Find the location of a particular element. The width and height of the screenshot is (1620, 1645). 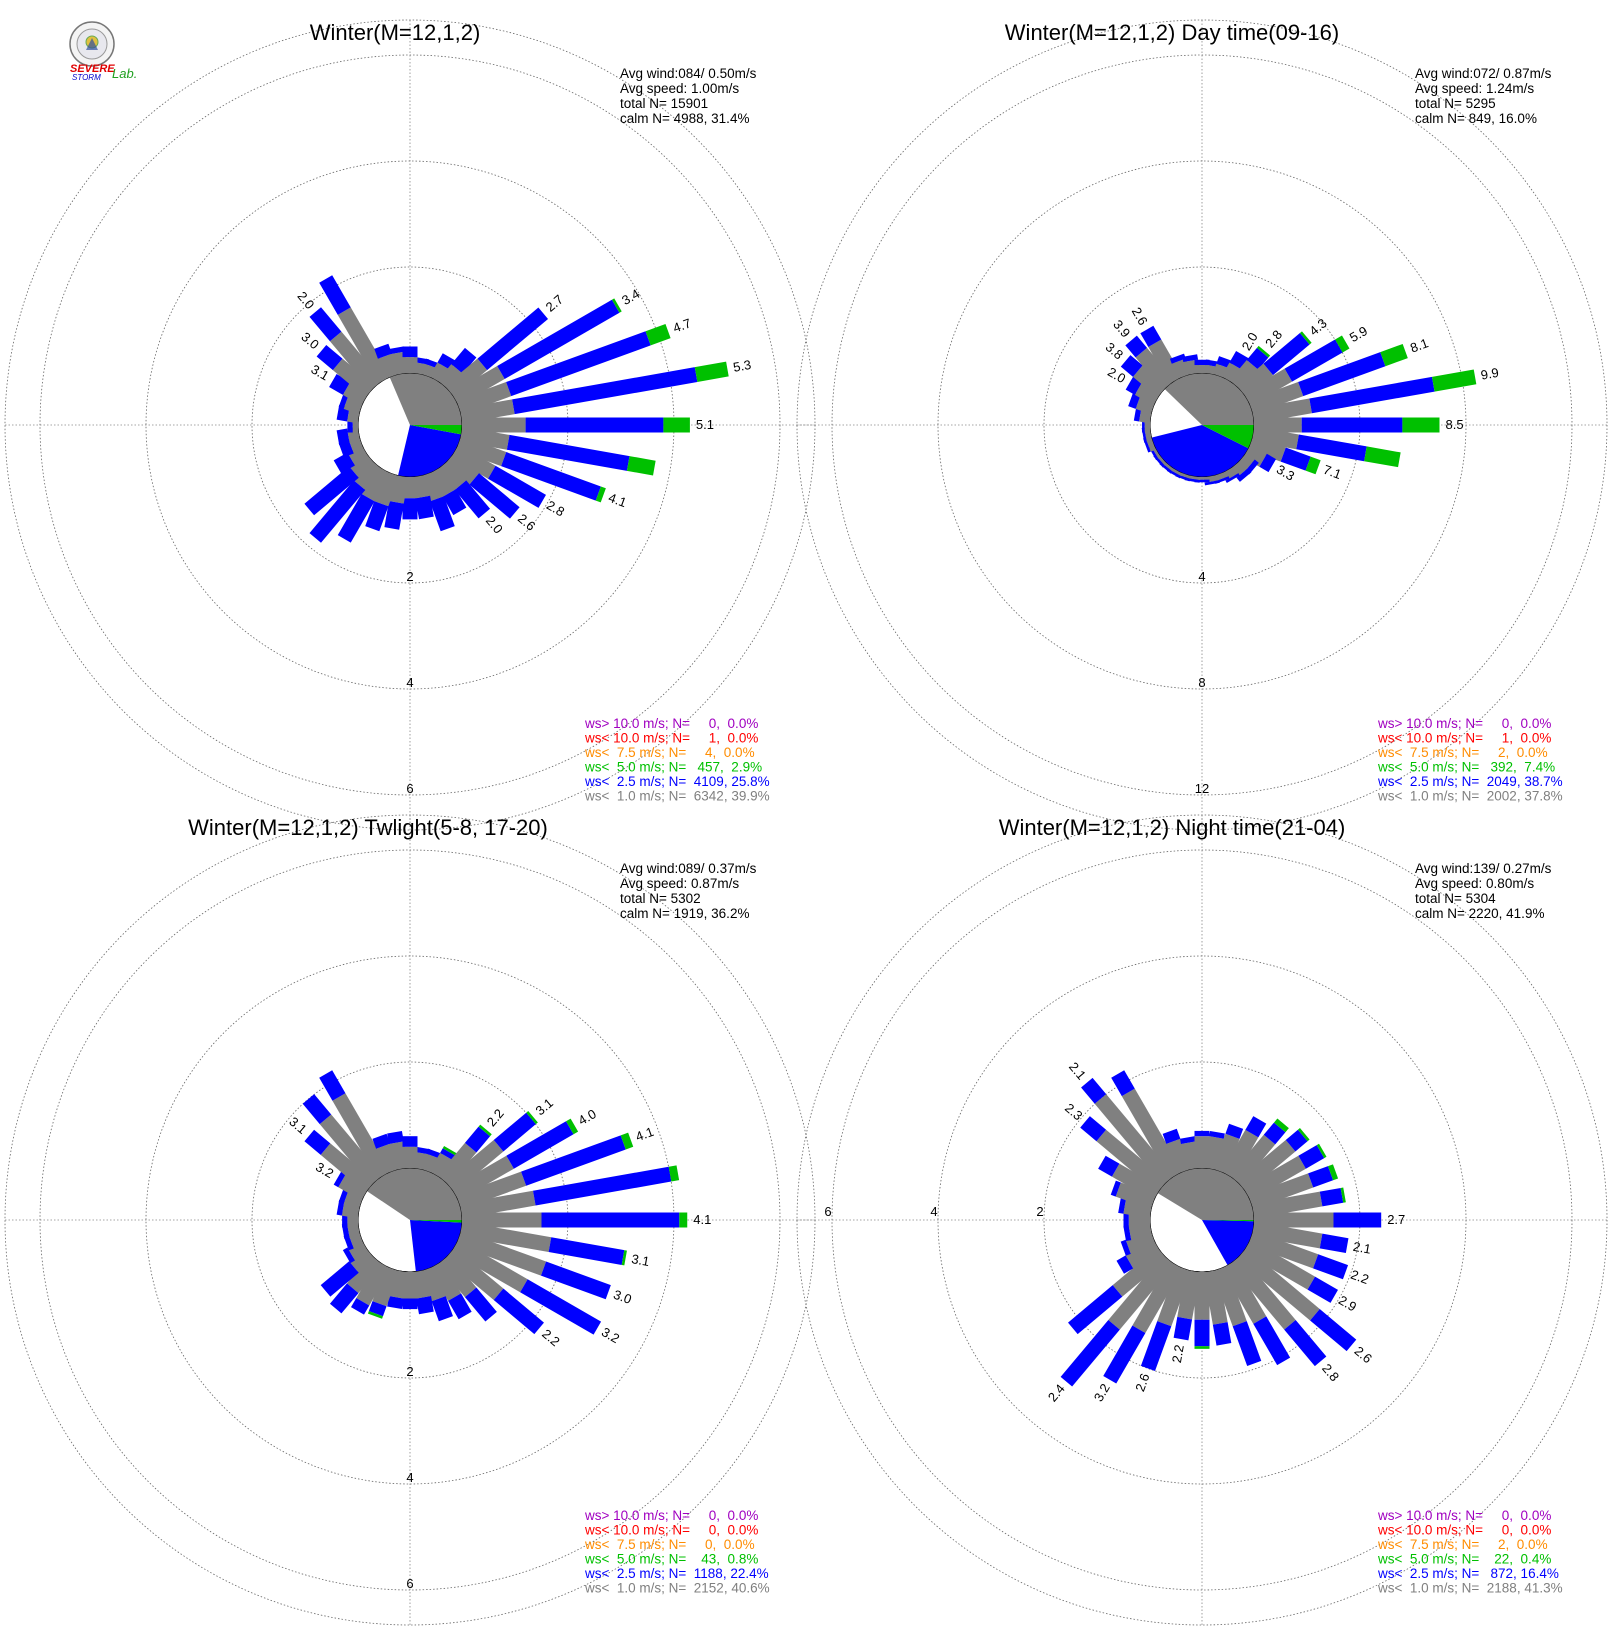

legend-entry-gray: ws< 1.0 m/s; N= 2152, 40.6% is located at coordinates (677, 1588).